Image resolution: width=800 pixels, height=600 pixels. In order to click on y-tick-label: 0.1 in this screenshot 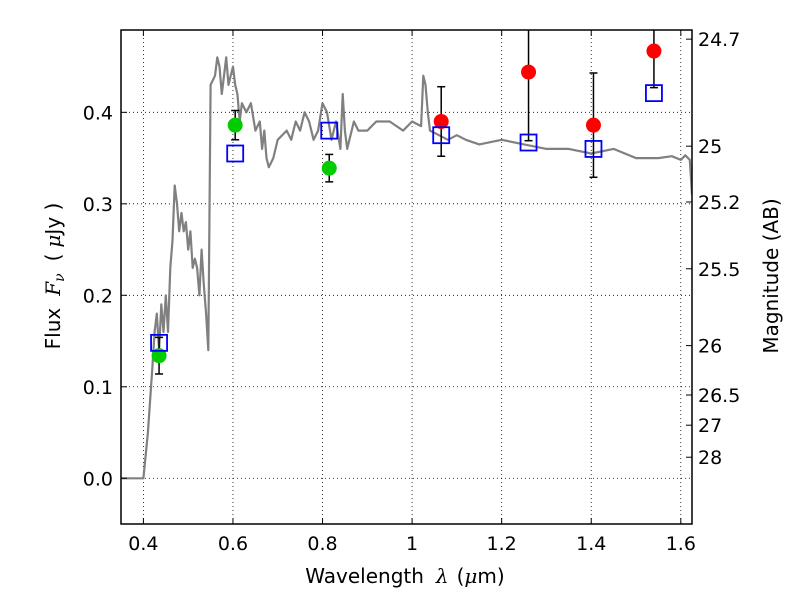, I will do `click(98, 388)`.